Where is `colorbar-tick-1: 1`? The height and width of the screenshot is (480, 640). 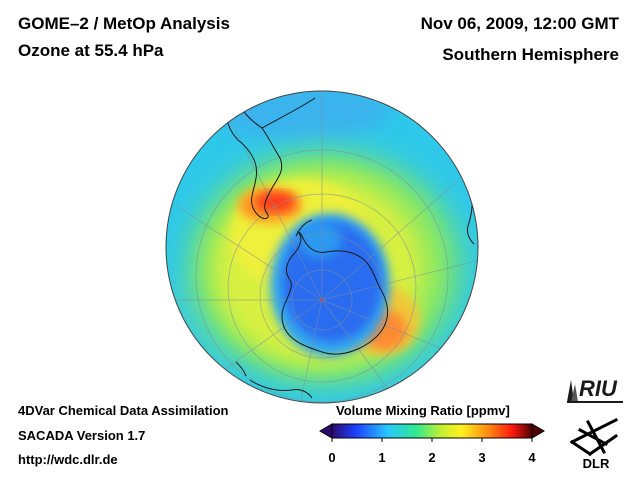 colorbar-tick-1: 1 is located at coordinates (382, 457).